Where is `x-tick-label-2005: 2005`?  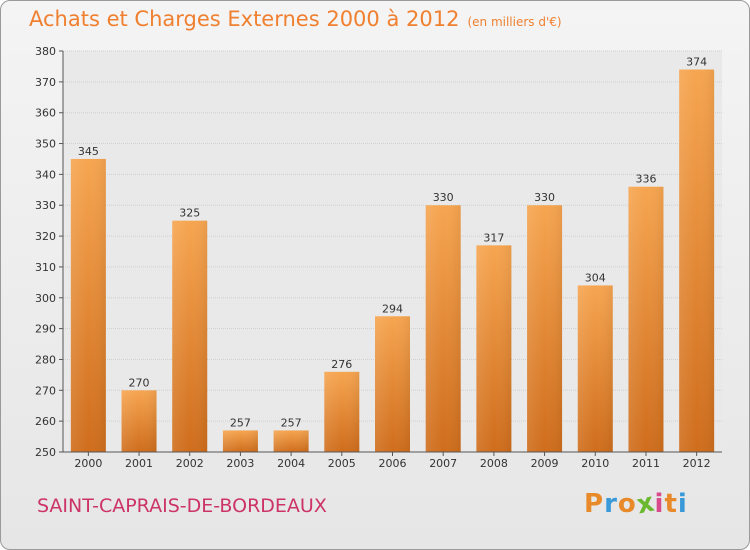 x-tick-label-2005: 2005 is located at coordinates (342, 463).